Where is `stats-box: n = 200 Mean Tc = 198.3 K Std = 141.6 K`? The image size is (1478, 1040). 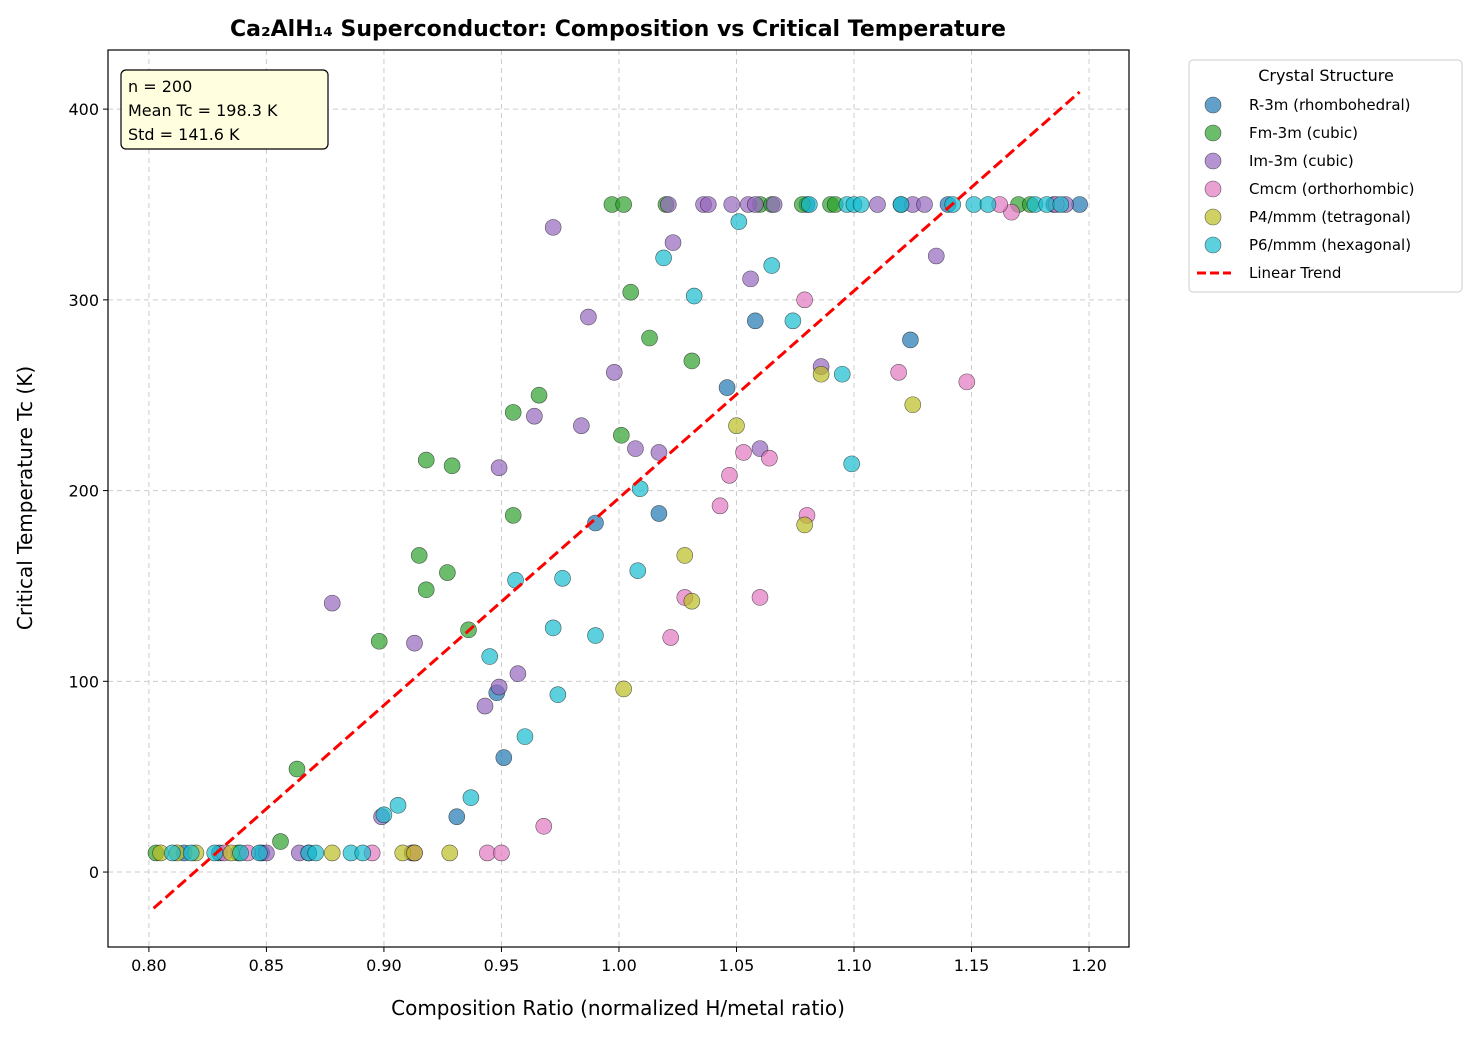 stats-box: n = 200 Mean Tc = 198.3 K Std = 141.6 K is located at coordinates (224, 109).